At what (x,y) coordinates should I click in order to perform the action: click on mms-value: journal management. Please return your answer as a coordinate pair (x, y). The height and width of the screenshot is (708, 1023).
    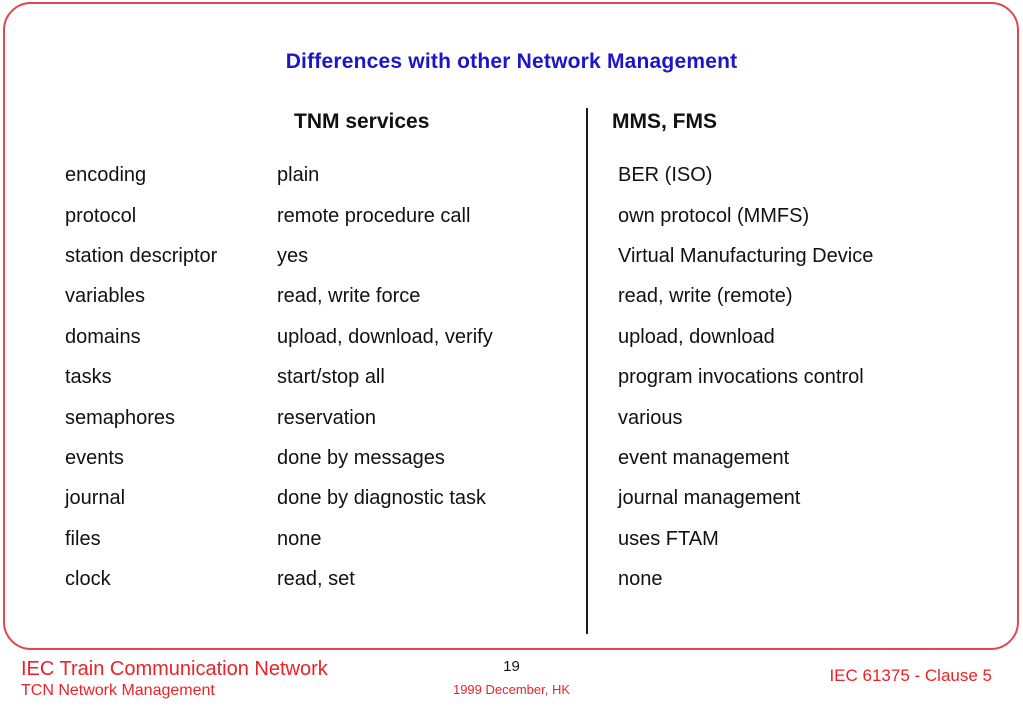
    Looking at the image, I should click on (709, 498).